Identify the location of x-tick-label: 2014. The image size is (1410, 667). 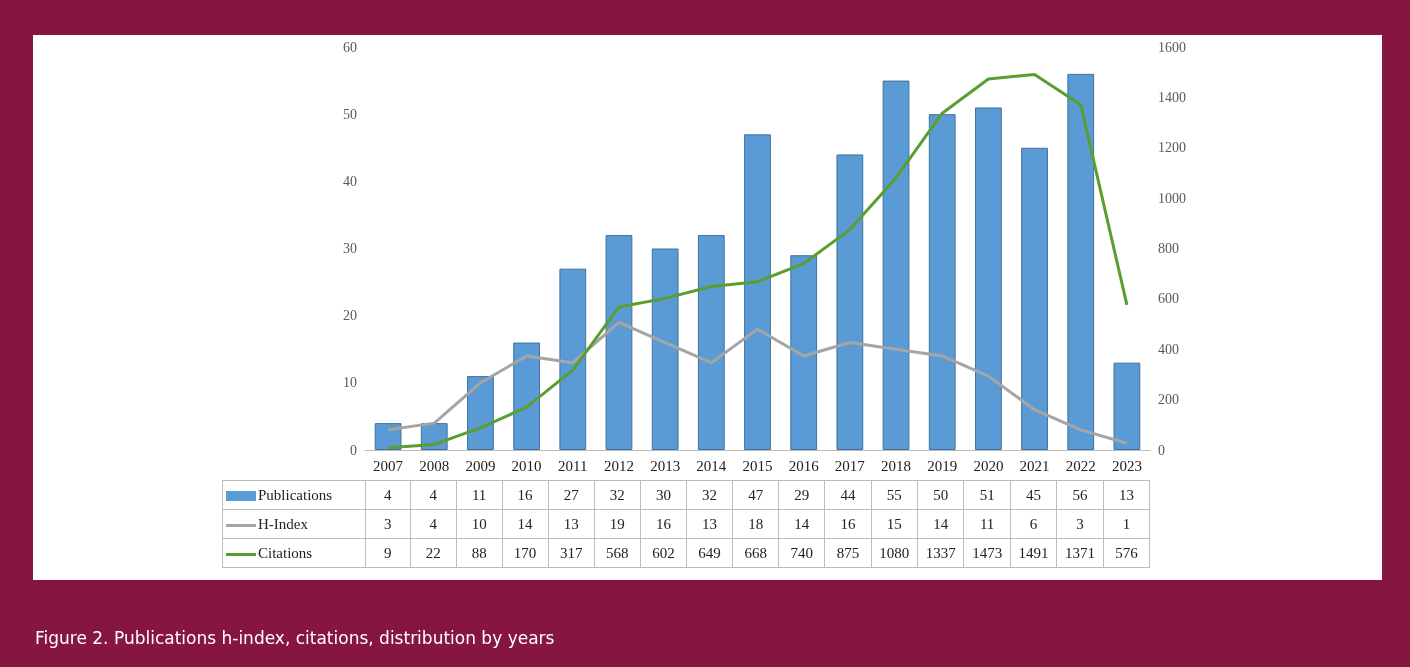
(711, 465).